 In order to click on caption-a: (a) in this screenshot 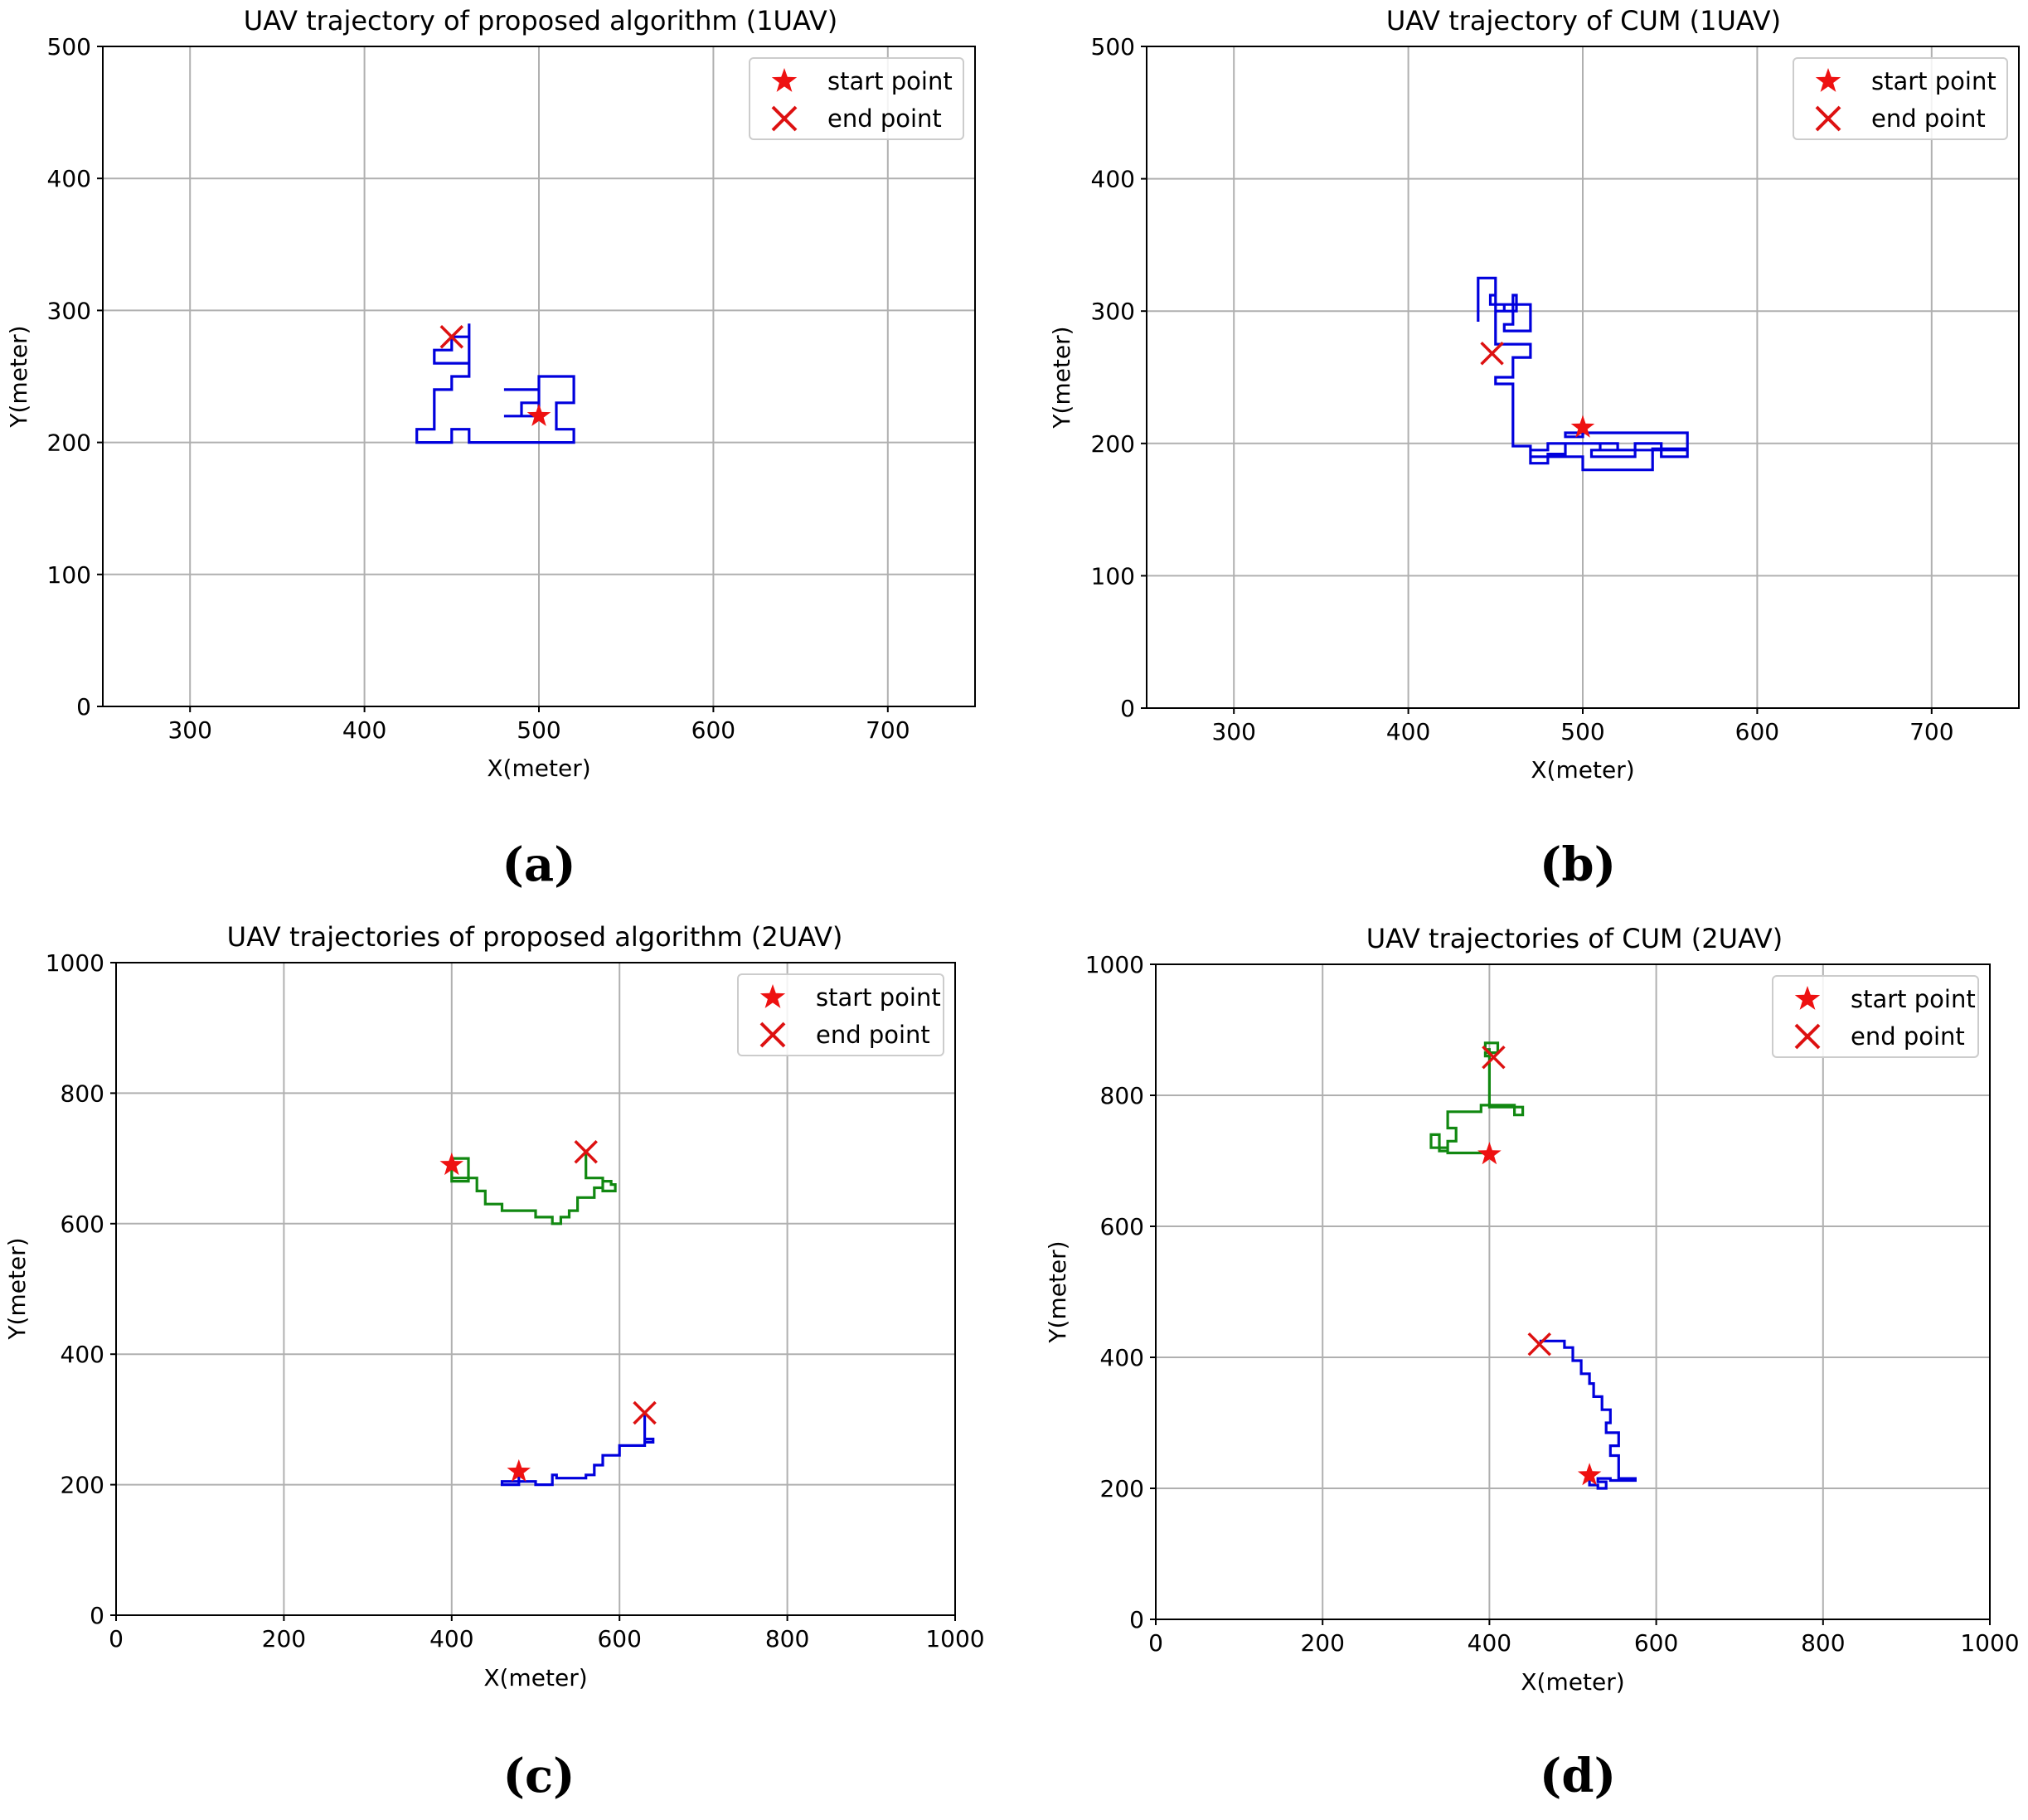, I will do `click(539, 864)`.